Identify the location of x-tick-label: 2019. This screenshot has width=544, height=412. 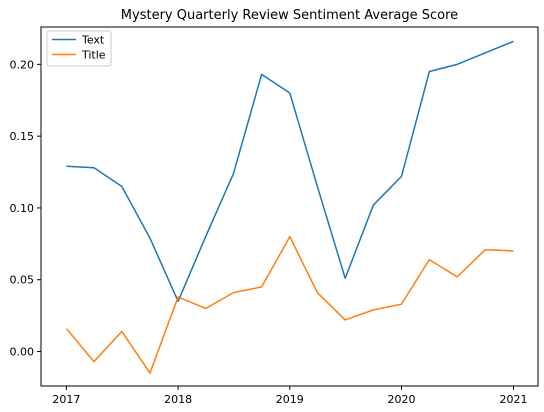
(290, 399).